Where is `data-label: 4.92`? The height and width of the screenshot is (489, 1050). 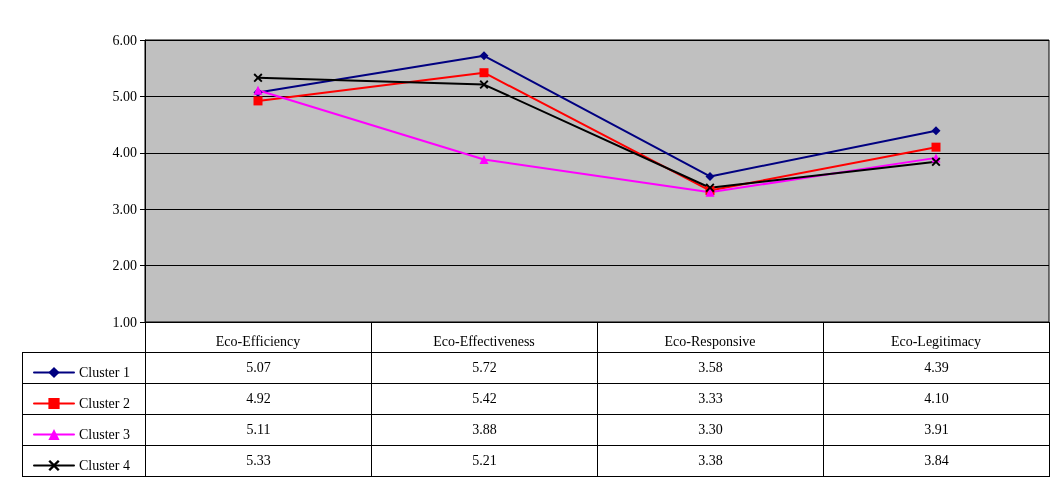 data-label: 4.92 is located at coordinates (258, 399).